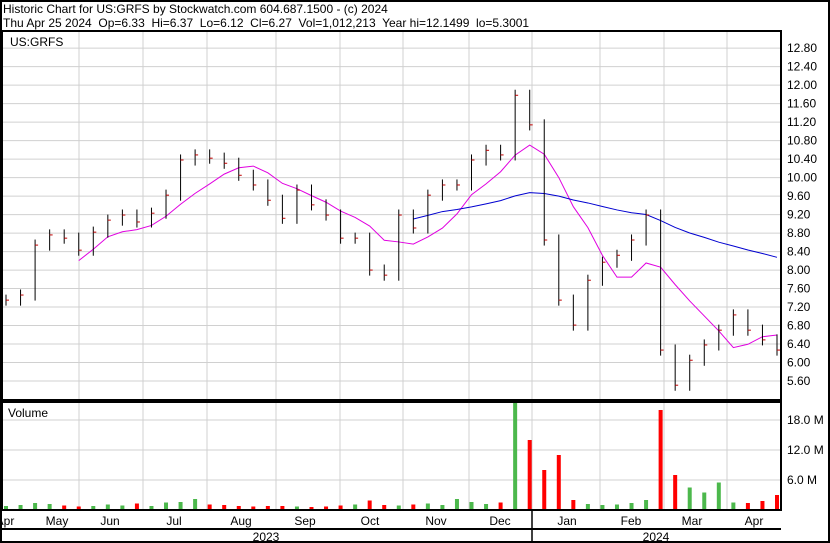  Describe the element at coordinates (802, 67) in the screenshot. I see `price-tick-label: 12.40` at that location.